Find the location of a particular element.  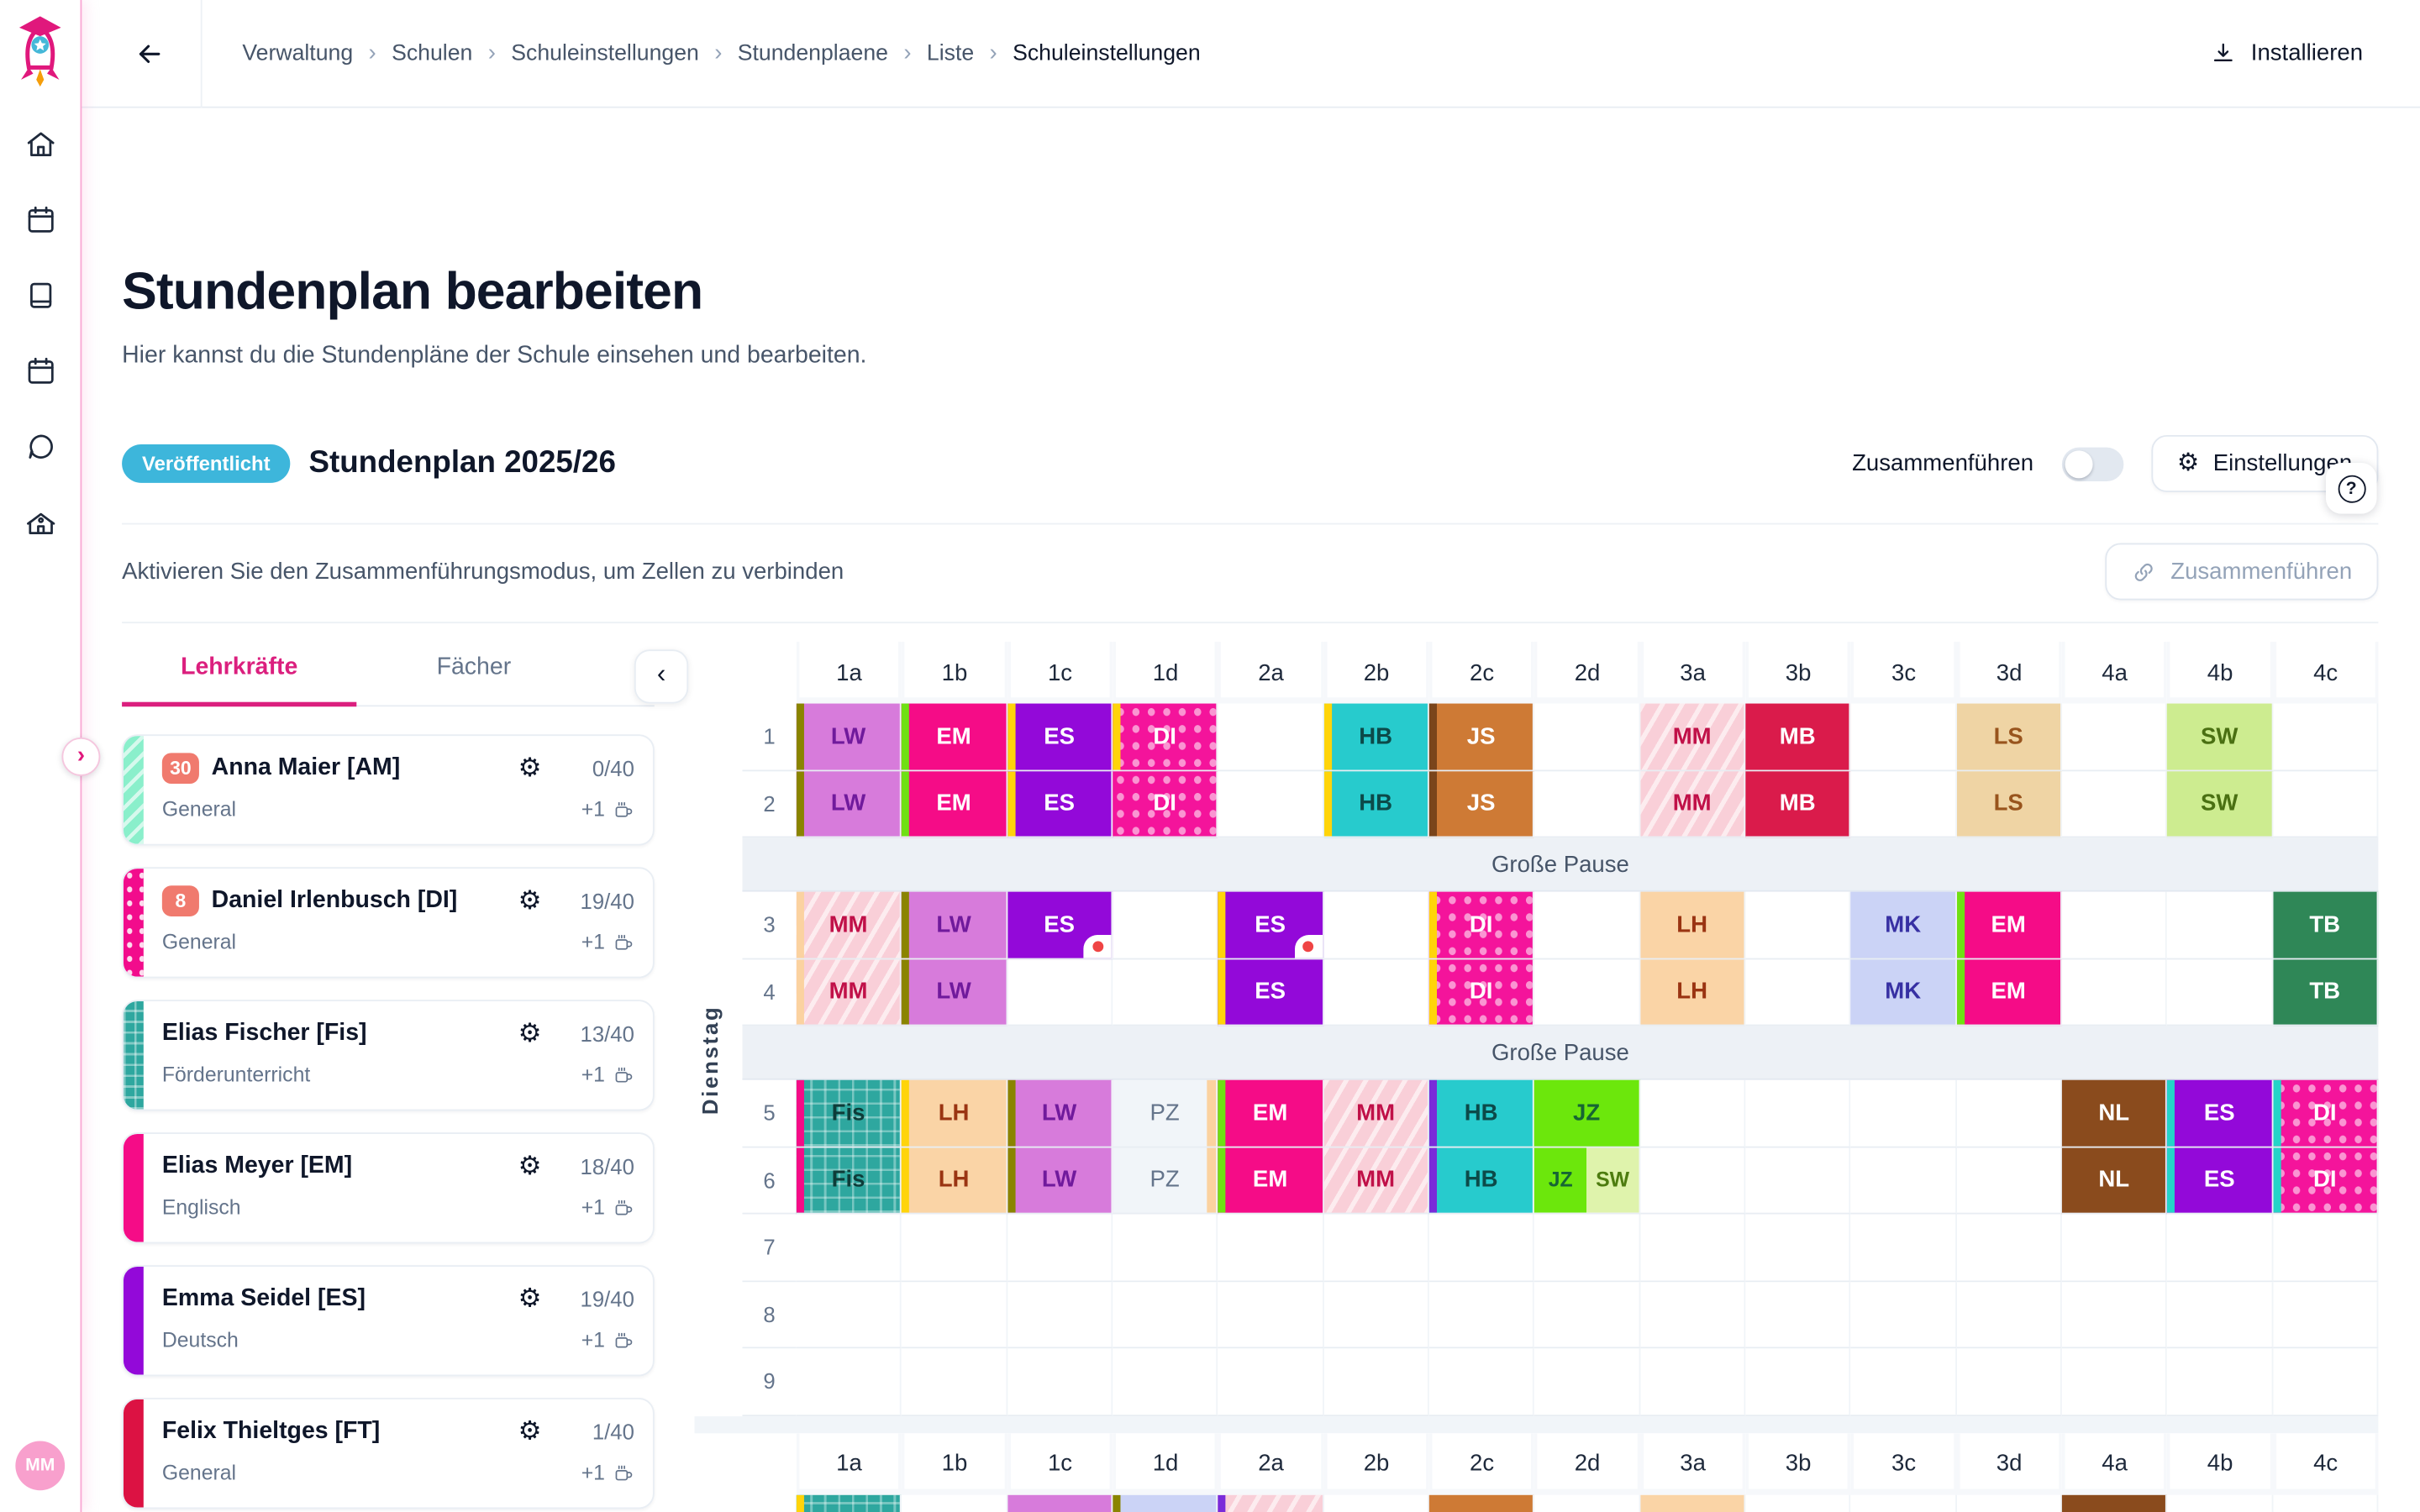

empty-cell-1b-p9 is located at coordinates (955, 1382).